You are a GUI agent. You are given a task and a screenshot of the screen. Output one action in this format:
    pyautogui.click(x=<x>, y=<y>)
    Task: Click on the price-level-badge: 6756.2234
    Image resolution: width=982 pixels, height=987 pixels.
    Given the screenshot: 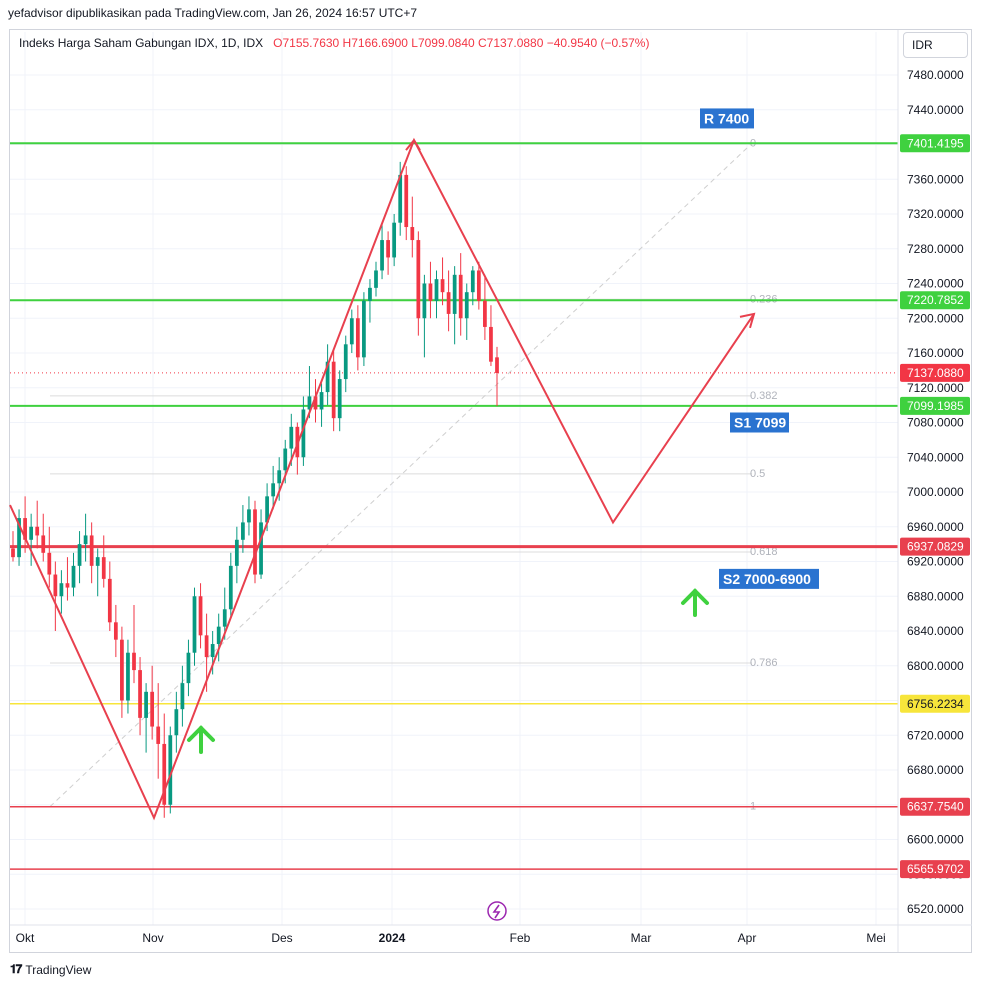 What is the action you would take?
    pyautogui.click(x=935, y=703)
    